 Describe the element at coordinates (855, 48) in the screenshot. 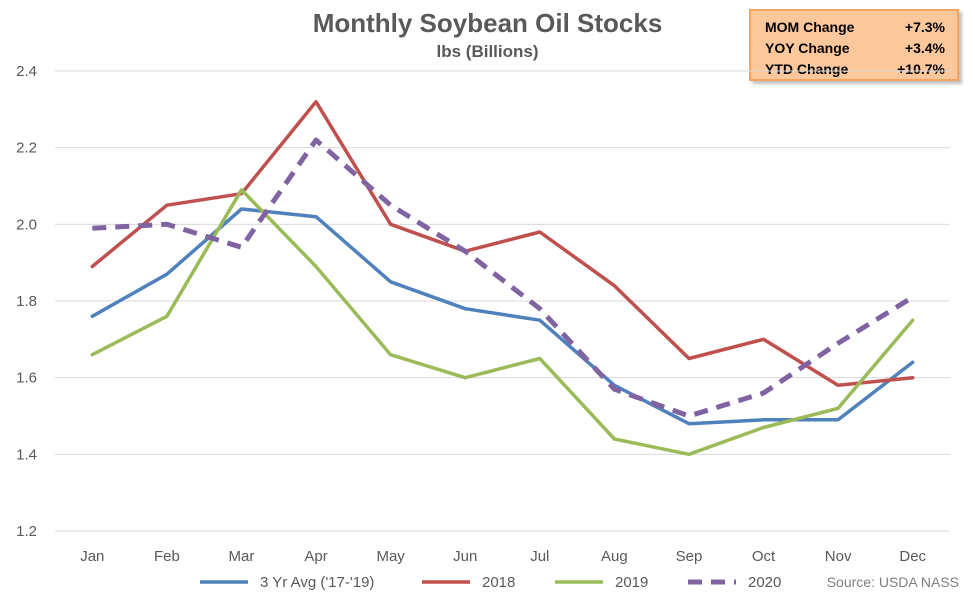

I see `yoy-change-row: YOY Change +3.4%` at that location.